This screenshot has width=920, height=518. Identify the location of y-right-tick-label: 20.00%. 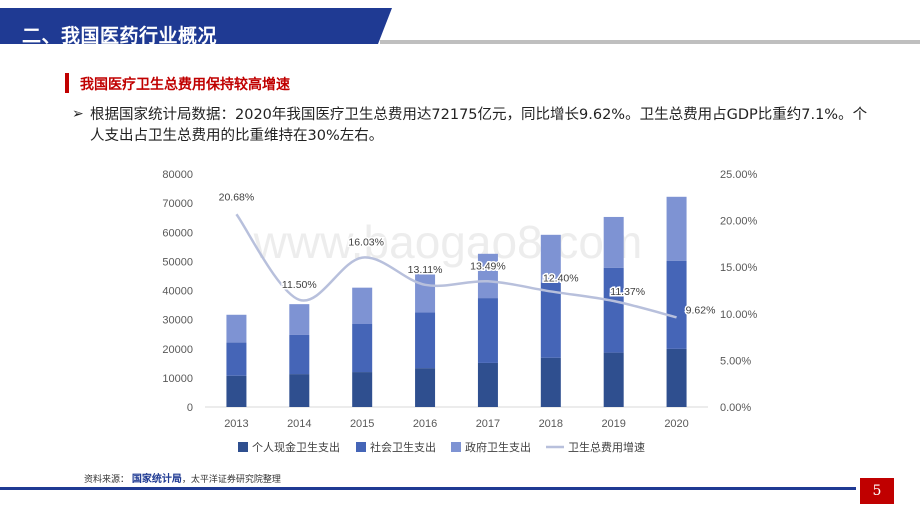
(739, 222).